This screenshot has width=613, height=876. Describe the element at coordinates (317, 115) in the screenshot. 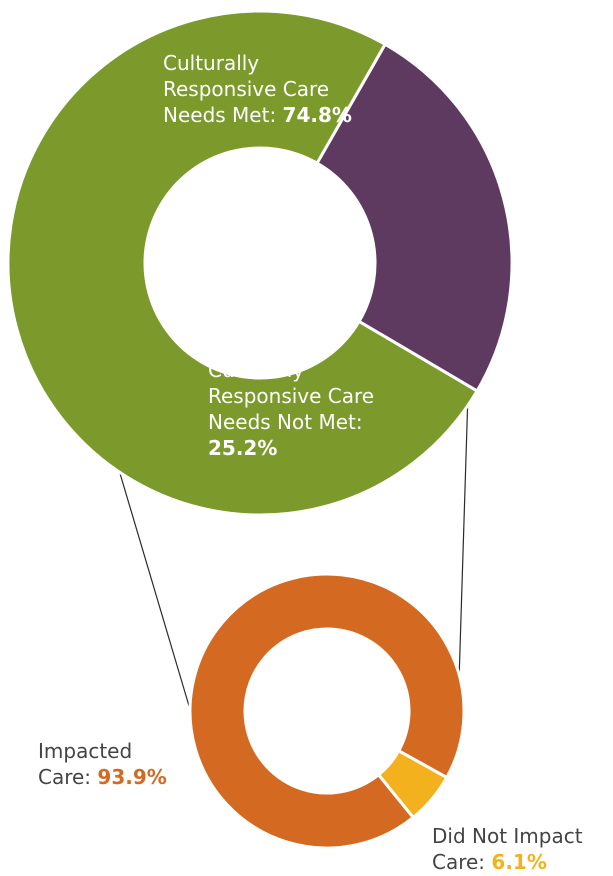

I see `value-needs-met: 74.8%` at that location.